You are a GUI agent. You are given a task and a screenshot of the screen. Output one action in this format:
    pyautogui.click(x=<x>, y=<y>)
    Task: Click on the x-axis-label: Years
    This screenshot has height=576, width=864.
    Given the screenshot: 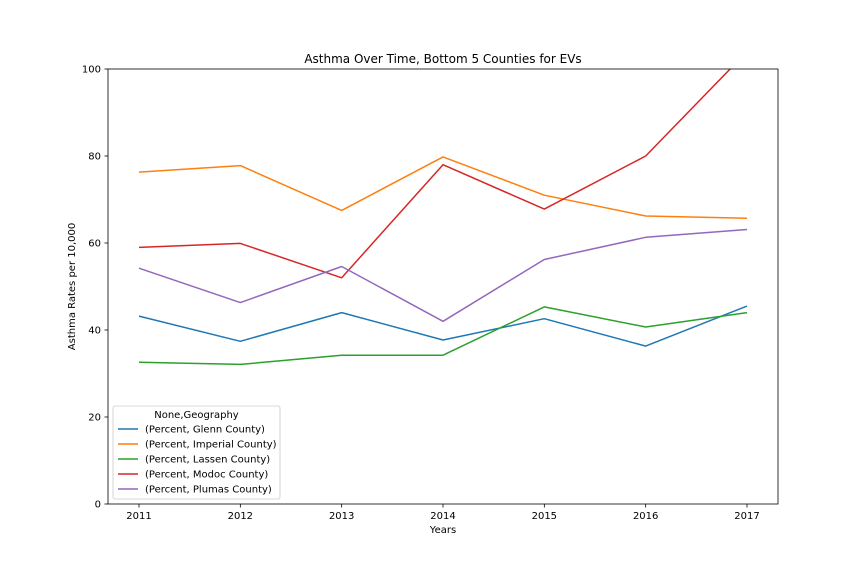 What is the action you would take?
    pyautogui.click(x=442, y=530)
    